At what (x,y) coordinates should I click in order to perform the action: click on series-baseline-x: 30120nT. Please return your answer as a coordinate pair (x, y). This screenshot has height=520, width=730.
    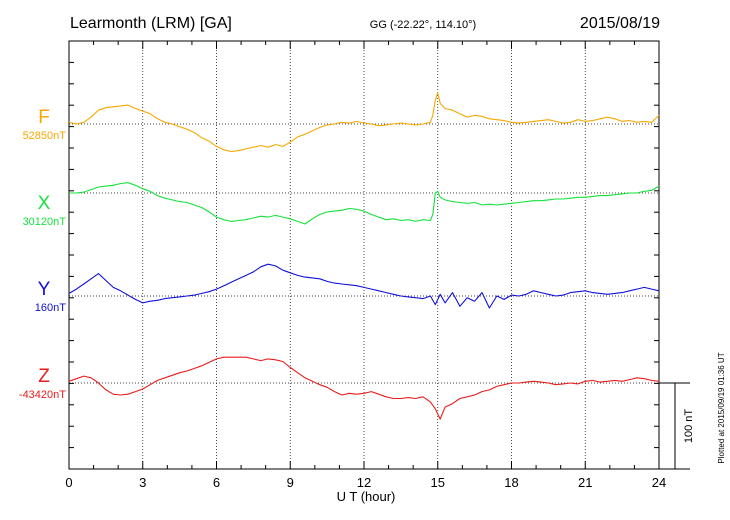
    Looking at the image, I should click on (45, 222).